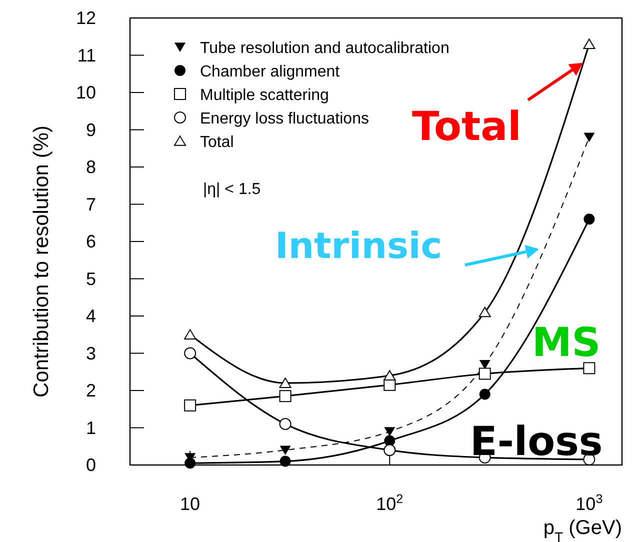 This screenshot has width=632, height=542. I want to click on y-axis-title: Contribution to resolution (%), so click(41, 262).